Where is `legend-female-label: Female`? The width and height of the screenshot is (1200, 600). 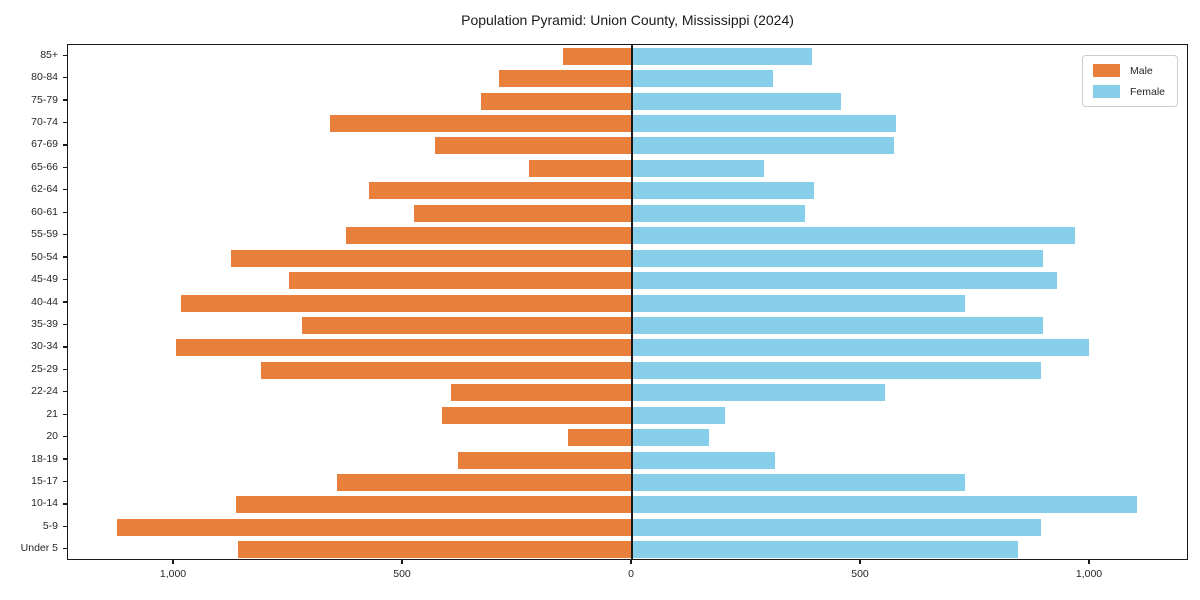 legend-female-label: Female is located at coordinates (1147, 91).